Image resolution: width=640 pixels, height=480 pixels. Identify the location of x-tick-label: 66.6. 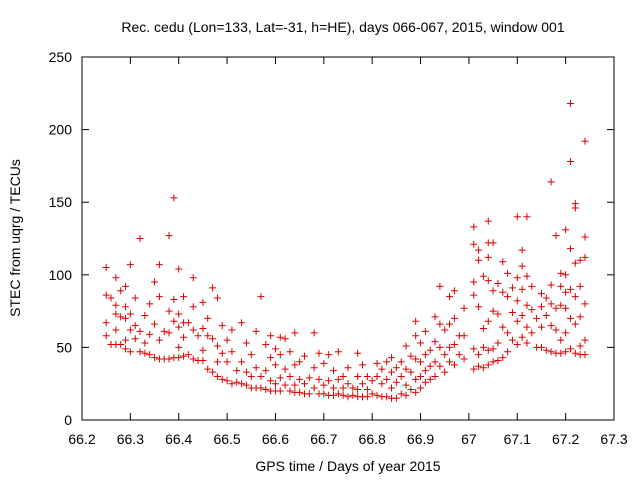
(275, 439).